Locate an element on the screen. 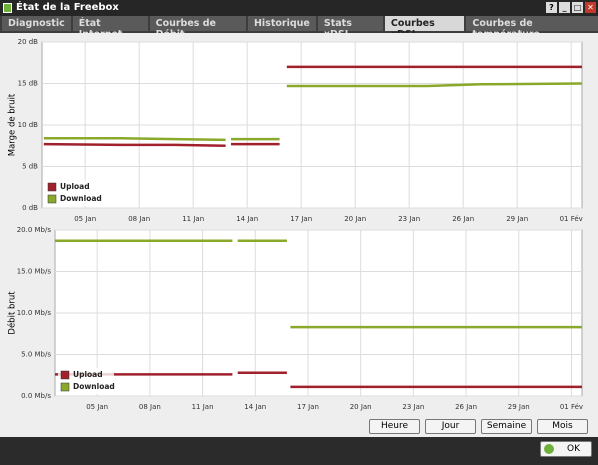 Image resolution: width=598 pixels, height=465 pixels. y-tick-label: 20 dB is located at coordinates (28, 42).